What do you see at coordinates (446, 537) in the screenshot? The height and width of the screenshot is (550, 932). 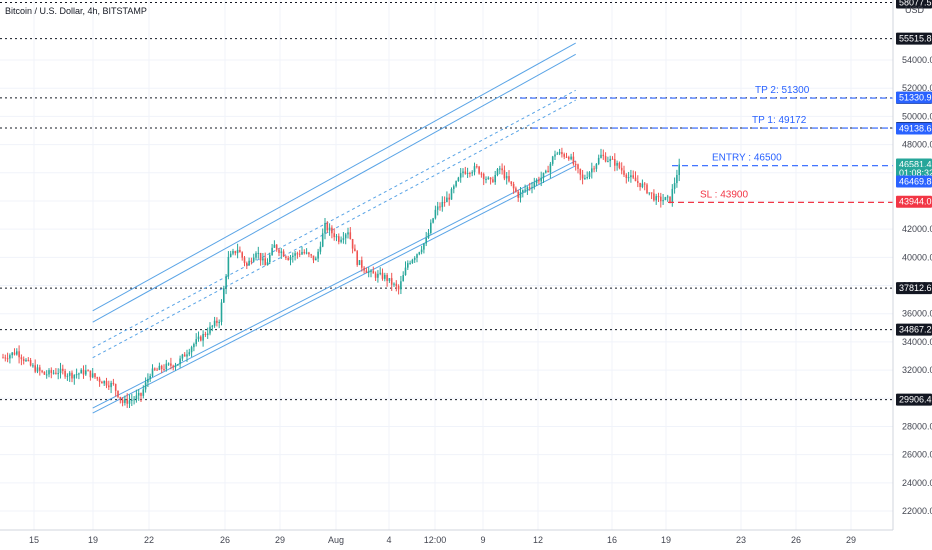 I see `time-axis: 15 19 22 26 29 Aug 4 12:00 9 12 16 19 23 26 29` at bounding box center [446, 537].